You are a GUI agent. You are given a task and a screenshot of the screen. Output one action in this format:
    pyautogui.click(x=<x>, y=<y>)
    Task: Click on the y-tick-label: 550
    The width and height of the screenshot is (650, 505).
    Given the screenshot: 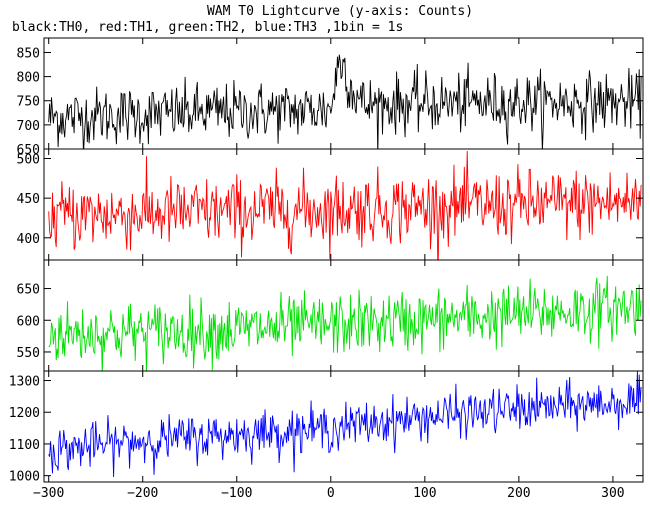 What is the action you would take?
    pyautogui.click(x=28, y=353)
    